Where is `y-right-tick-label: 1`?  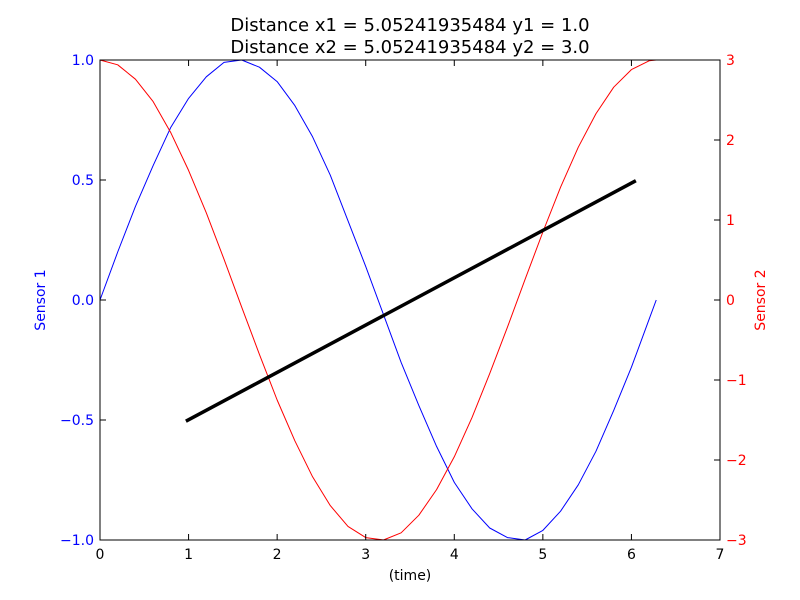 y-right-tick-label: 1 is located at coordinates (730, 221).